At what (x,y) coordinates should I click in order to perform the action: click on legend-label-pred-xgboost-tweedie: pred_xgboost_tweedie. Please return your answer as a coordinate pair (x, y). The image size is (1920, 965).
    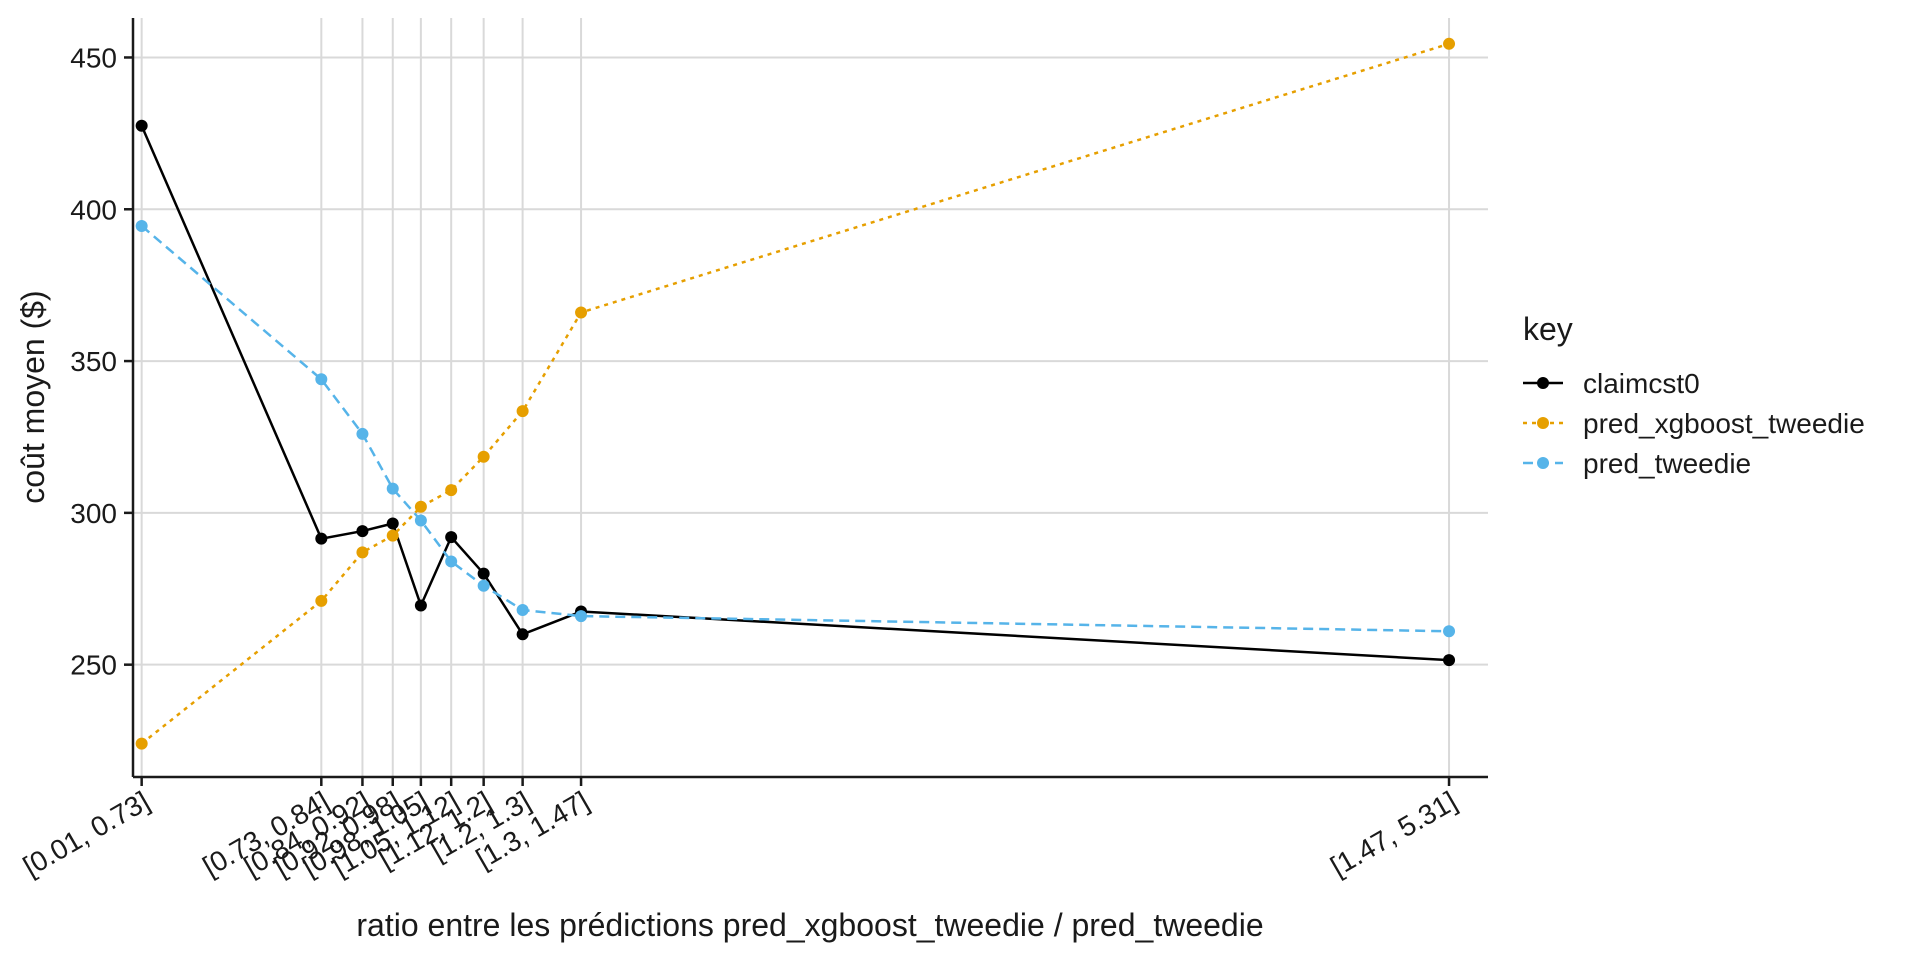
    Looking at the image, I should click on (1724, 423).